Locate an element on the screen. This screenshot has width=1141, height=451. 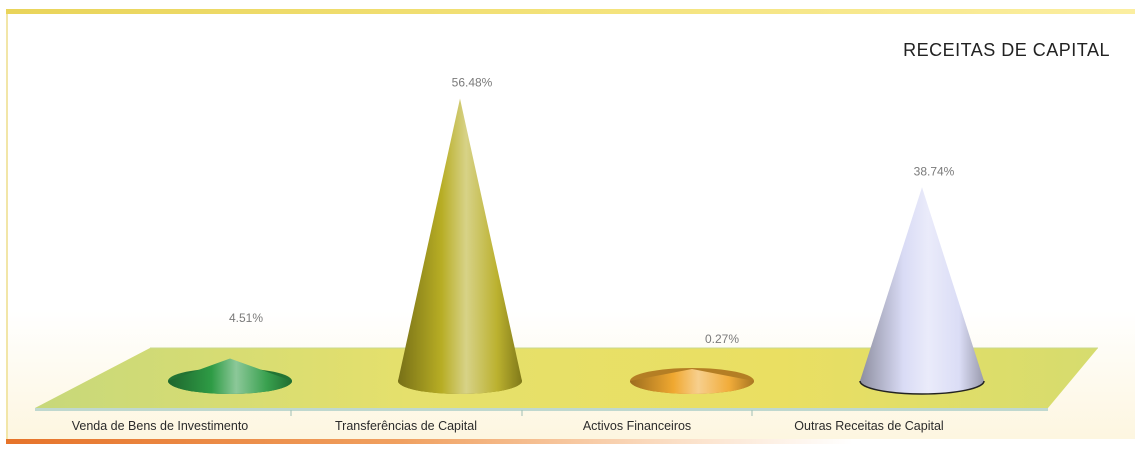
left-border is located at coordinates (7, 226).